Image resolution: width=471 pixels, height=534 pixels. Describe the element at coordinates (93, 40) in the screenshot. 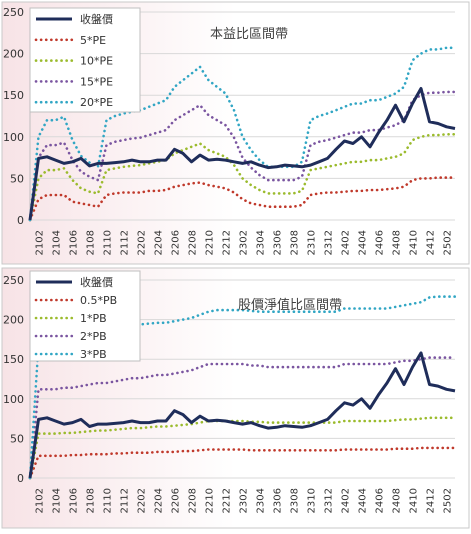

I see `legend-label: 5*PE` at that location.